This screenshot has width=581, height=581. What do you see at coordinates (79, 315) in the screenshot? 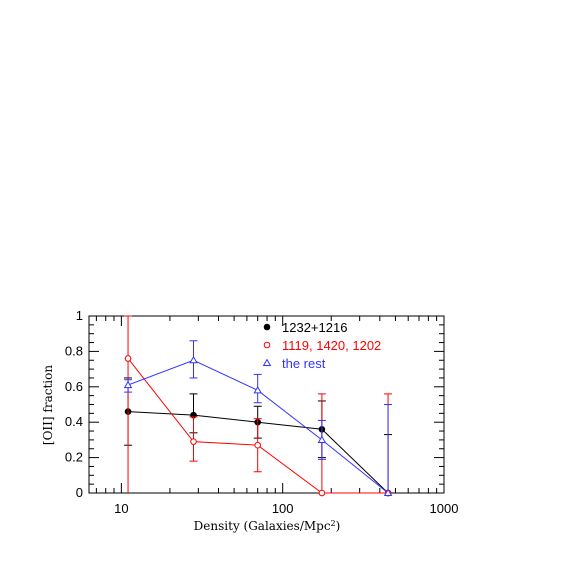
I see `y-tick-label: 1` at bounding box center [79, 315].